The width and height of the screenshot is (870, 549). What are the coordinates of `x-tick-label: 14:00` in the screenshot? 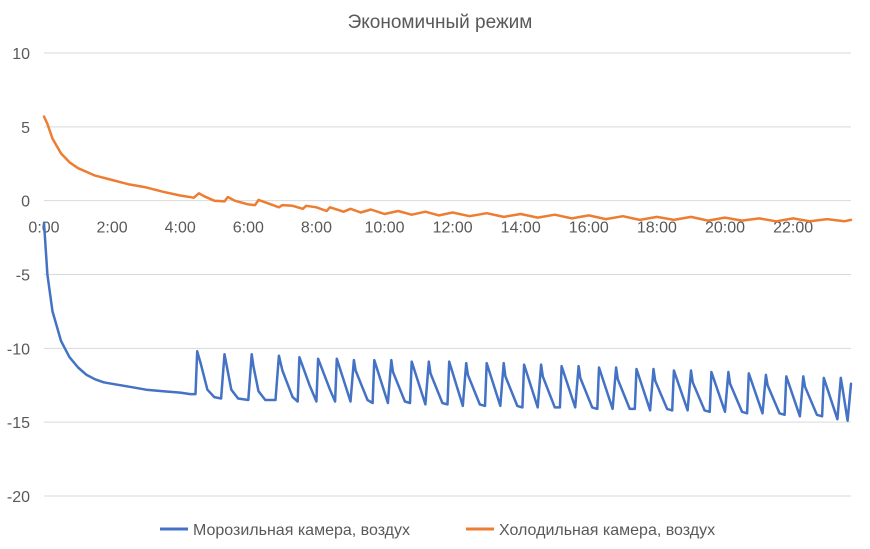 It's located at (521, 228).